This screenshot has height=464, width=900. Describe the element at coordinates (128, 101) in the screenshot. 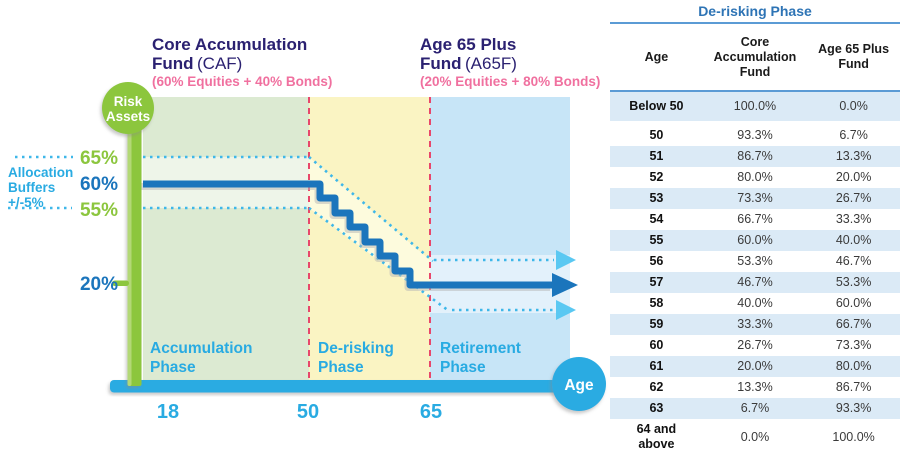

I see `risk-assets-label-line1: Risk` at that location.